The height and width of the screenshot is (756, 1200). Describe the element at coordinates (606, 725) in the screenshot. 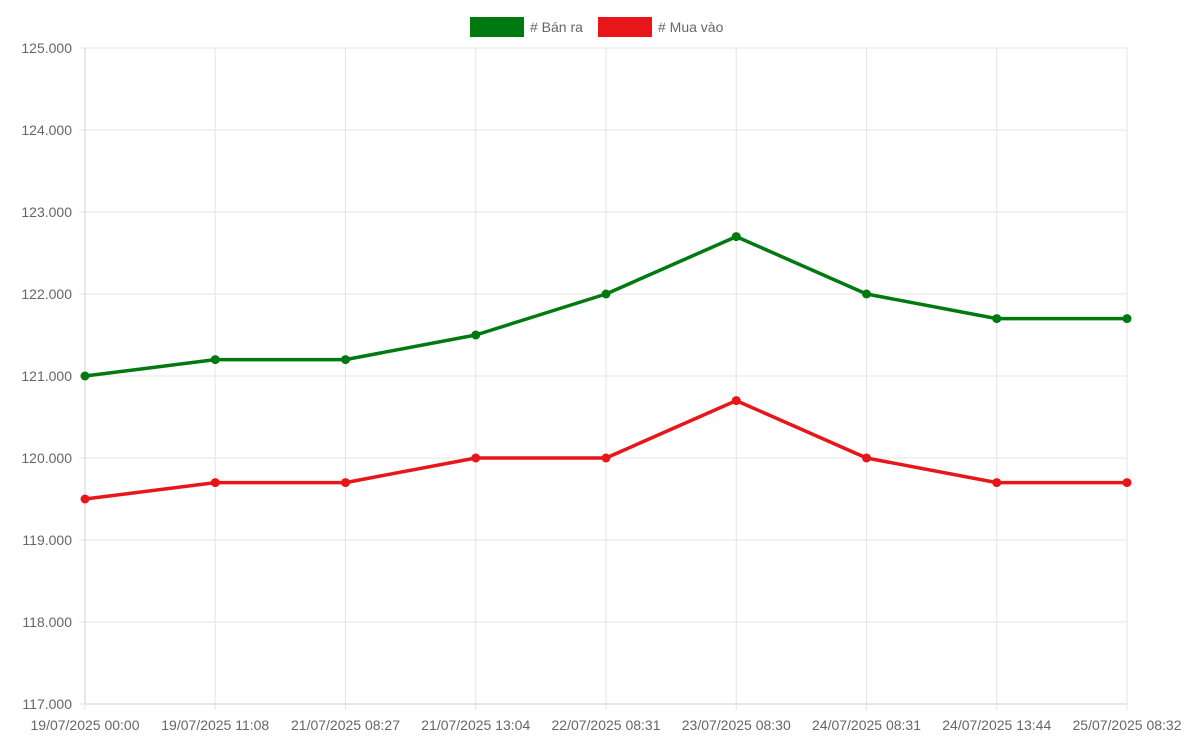

I see `x-tick-label: 22/07/2025 08:31` at that location.